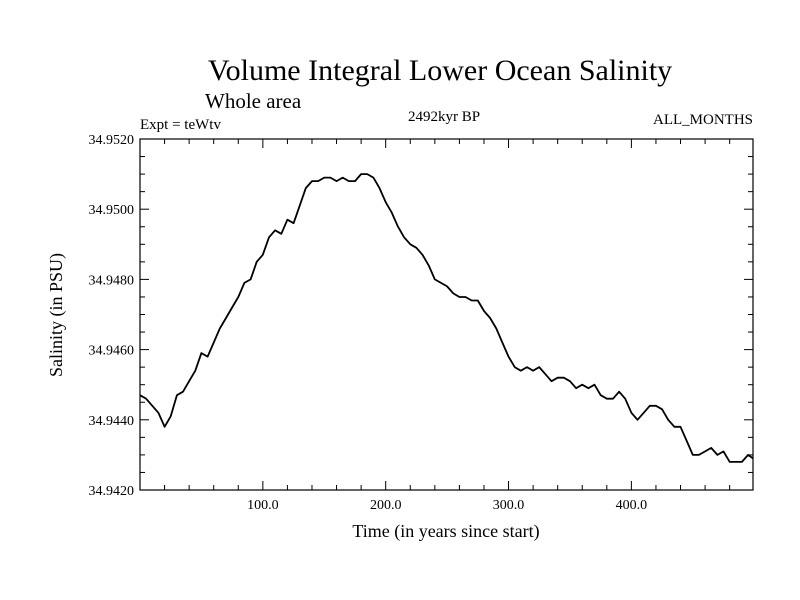 Image resolution: width=800 pixels, height=600 pixels. Describe the element at coordinates (56, 315) in the screenshot. I see `y-axis-label: Salinity (in PSU)` at that location.